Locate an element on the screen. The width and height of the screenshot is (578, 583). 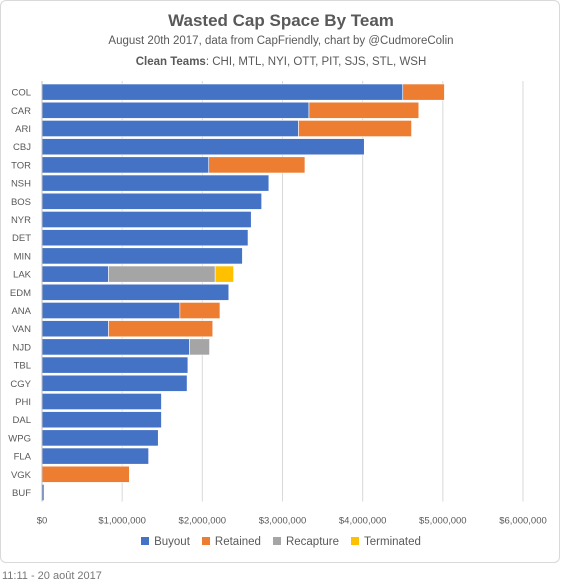
category-label: VAN is located at coordinates (21, 329).